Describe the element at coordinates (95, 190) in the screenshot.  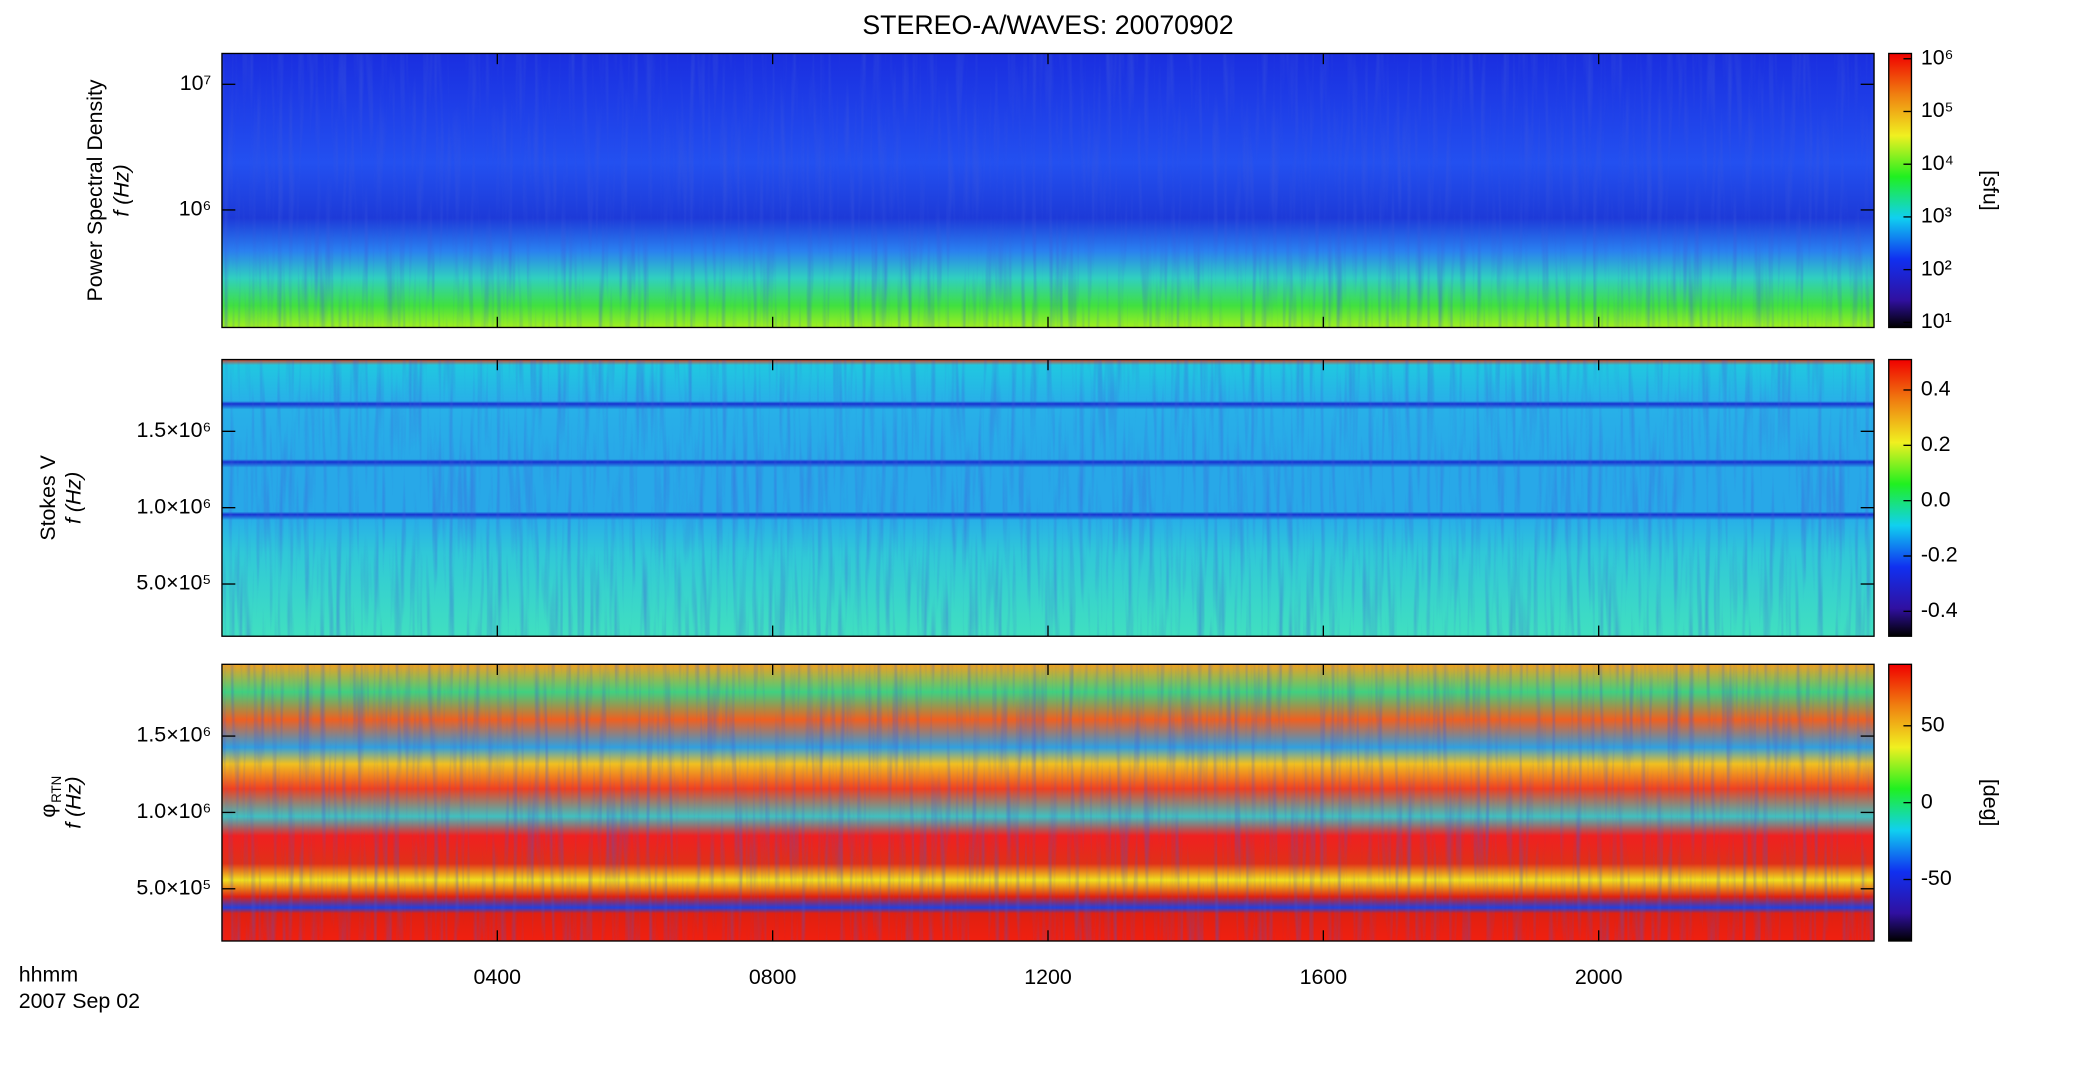
I see `y-axis-label: Power Spectral Density` at that location.